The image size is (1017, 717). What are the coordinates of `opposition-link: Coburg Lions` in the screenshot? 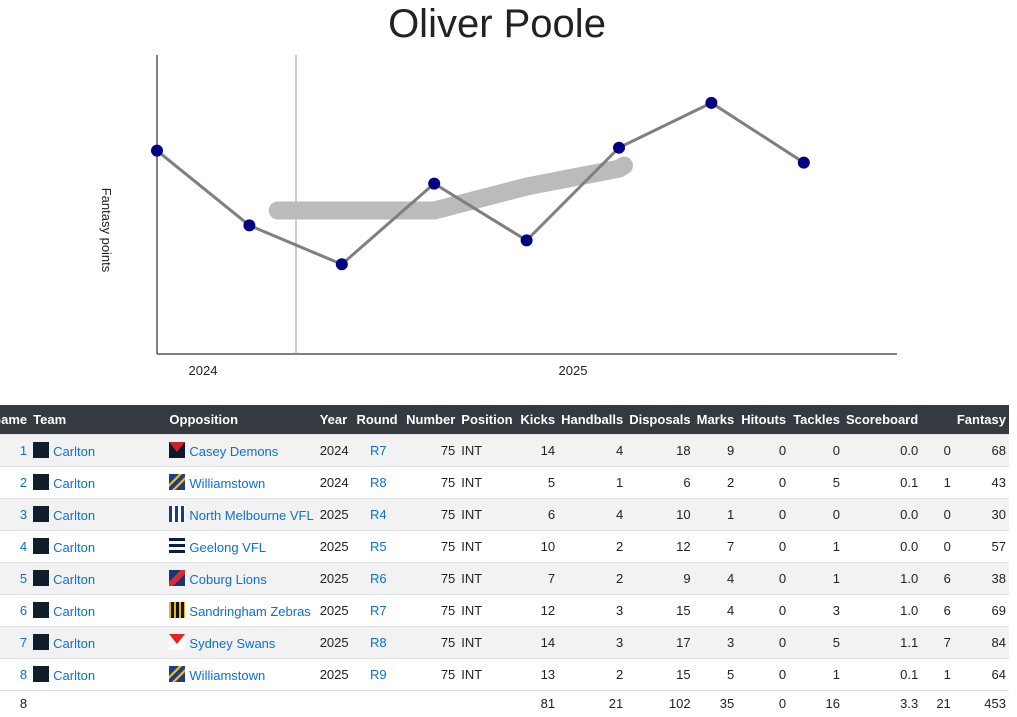 It's located at (228, 579).